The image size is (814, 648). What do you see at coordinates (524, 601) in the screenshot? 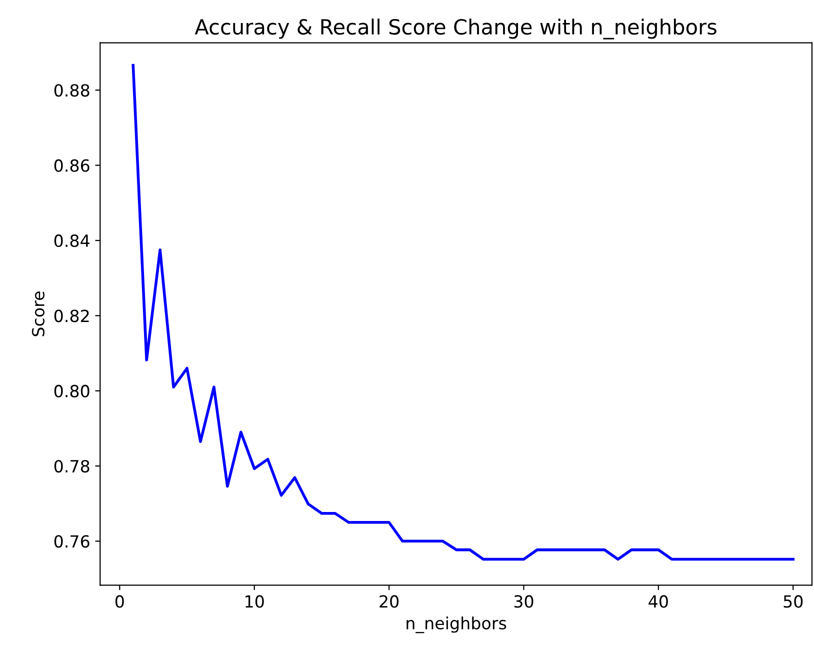
I see `x-tick-label: 30` at bounding box center [524, 601].